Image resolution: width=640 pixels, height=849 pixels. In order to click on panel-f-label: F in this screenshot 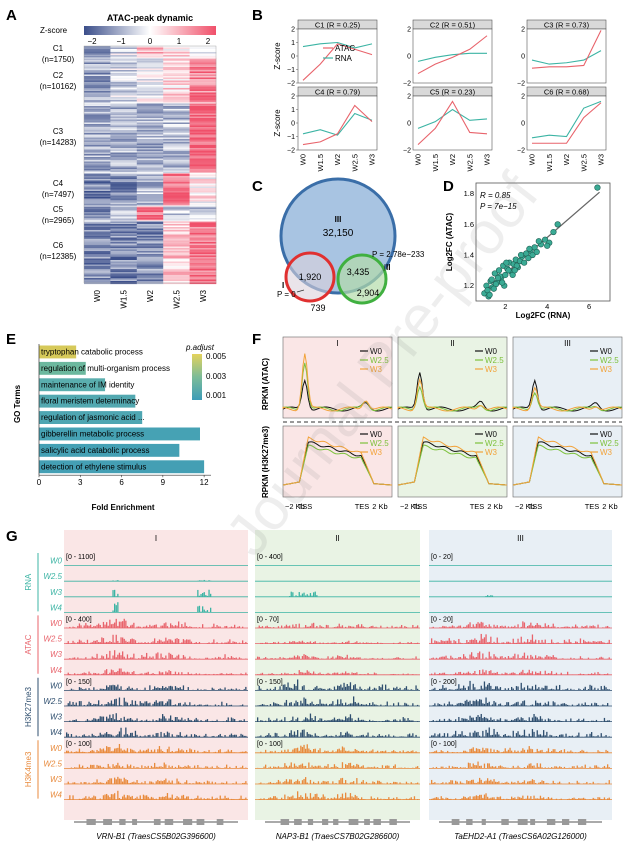, I will do `click(256, 339)`.